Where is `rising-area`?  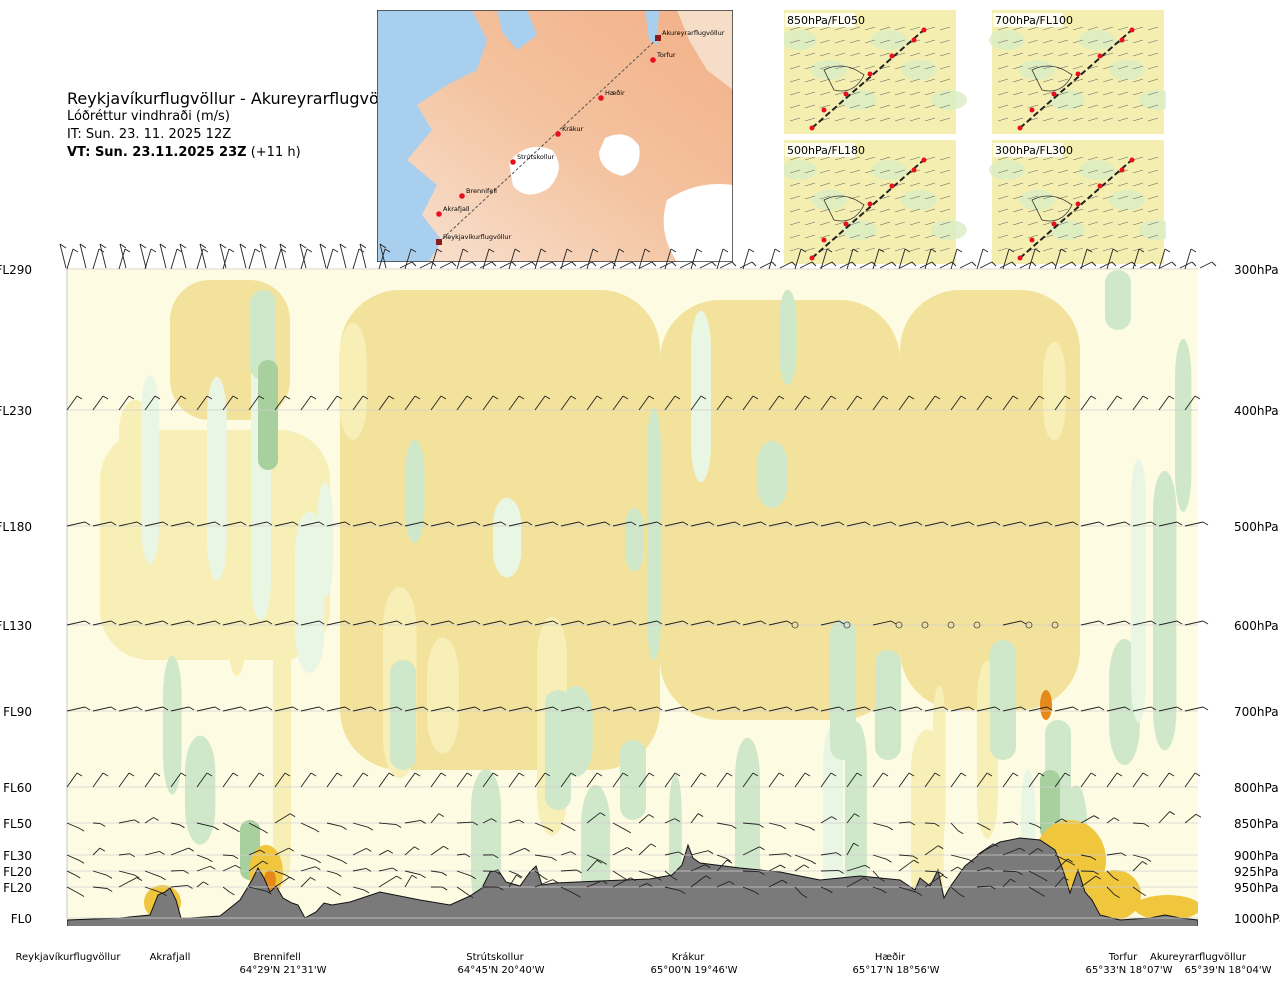
rising-area is located at coordinates (500, 530).